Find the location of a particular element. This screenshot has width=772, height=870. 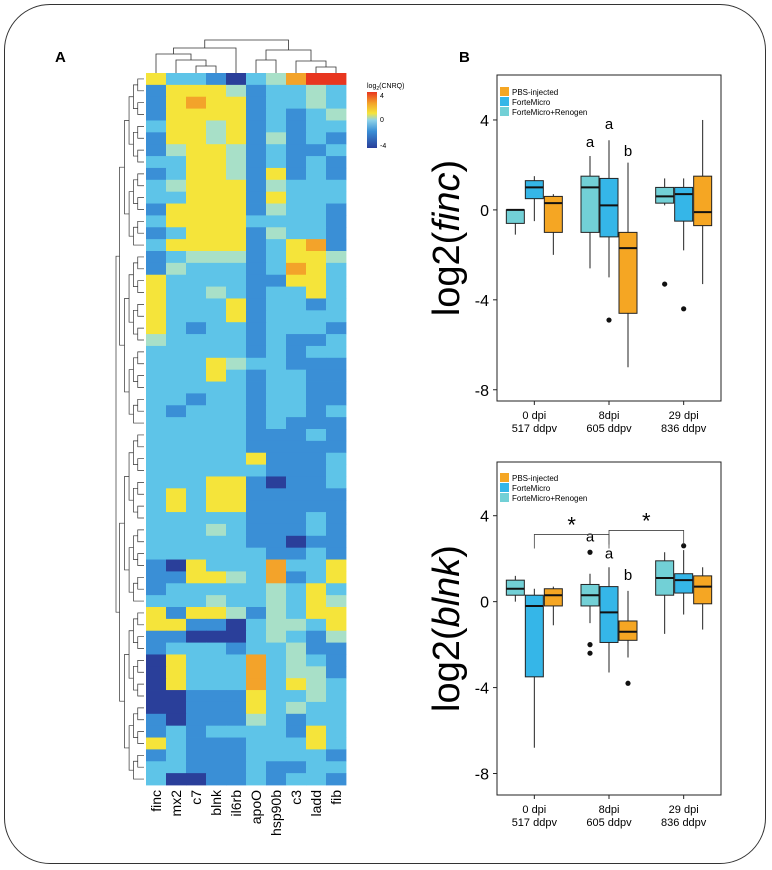

significance-letter: a is located at coordinates (590, 142).